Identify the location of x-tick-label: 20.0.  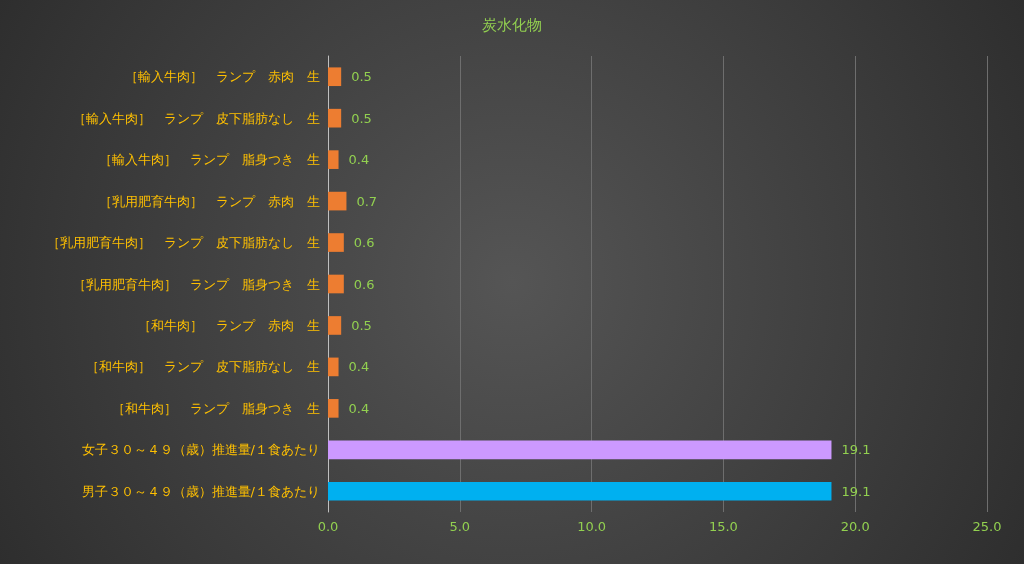
(855, 526).